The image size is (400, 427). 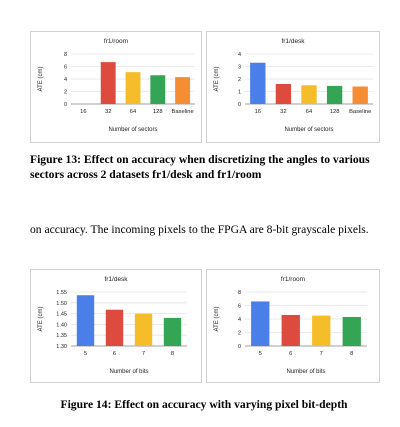 What do you see at coordinates (61, 336) in the screenshot?
I see `y-tick-label: 1.35` at bounding box center [61, 336].